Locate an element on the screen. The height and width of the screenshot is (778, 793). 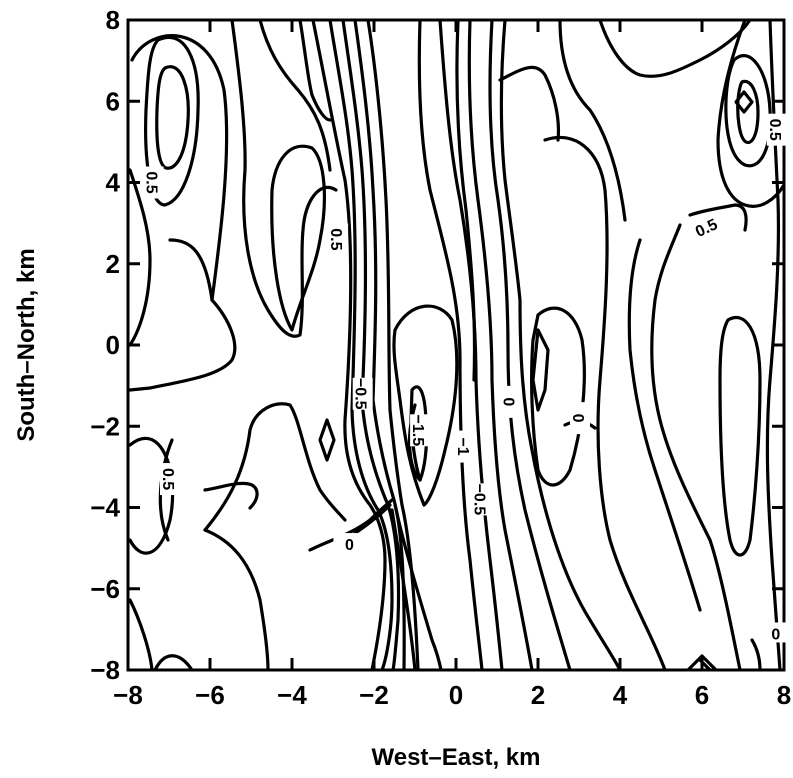
y-tick-labels: −8 −6 −4 −2 0 2 4 6 8 is located at coordinates (105, 345).